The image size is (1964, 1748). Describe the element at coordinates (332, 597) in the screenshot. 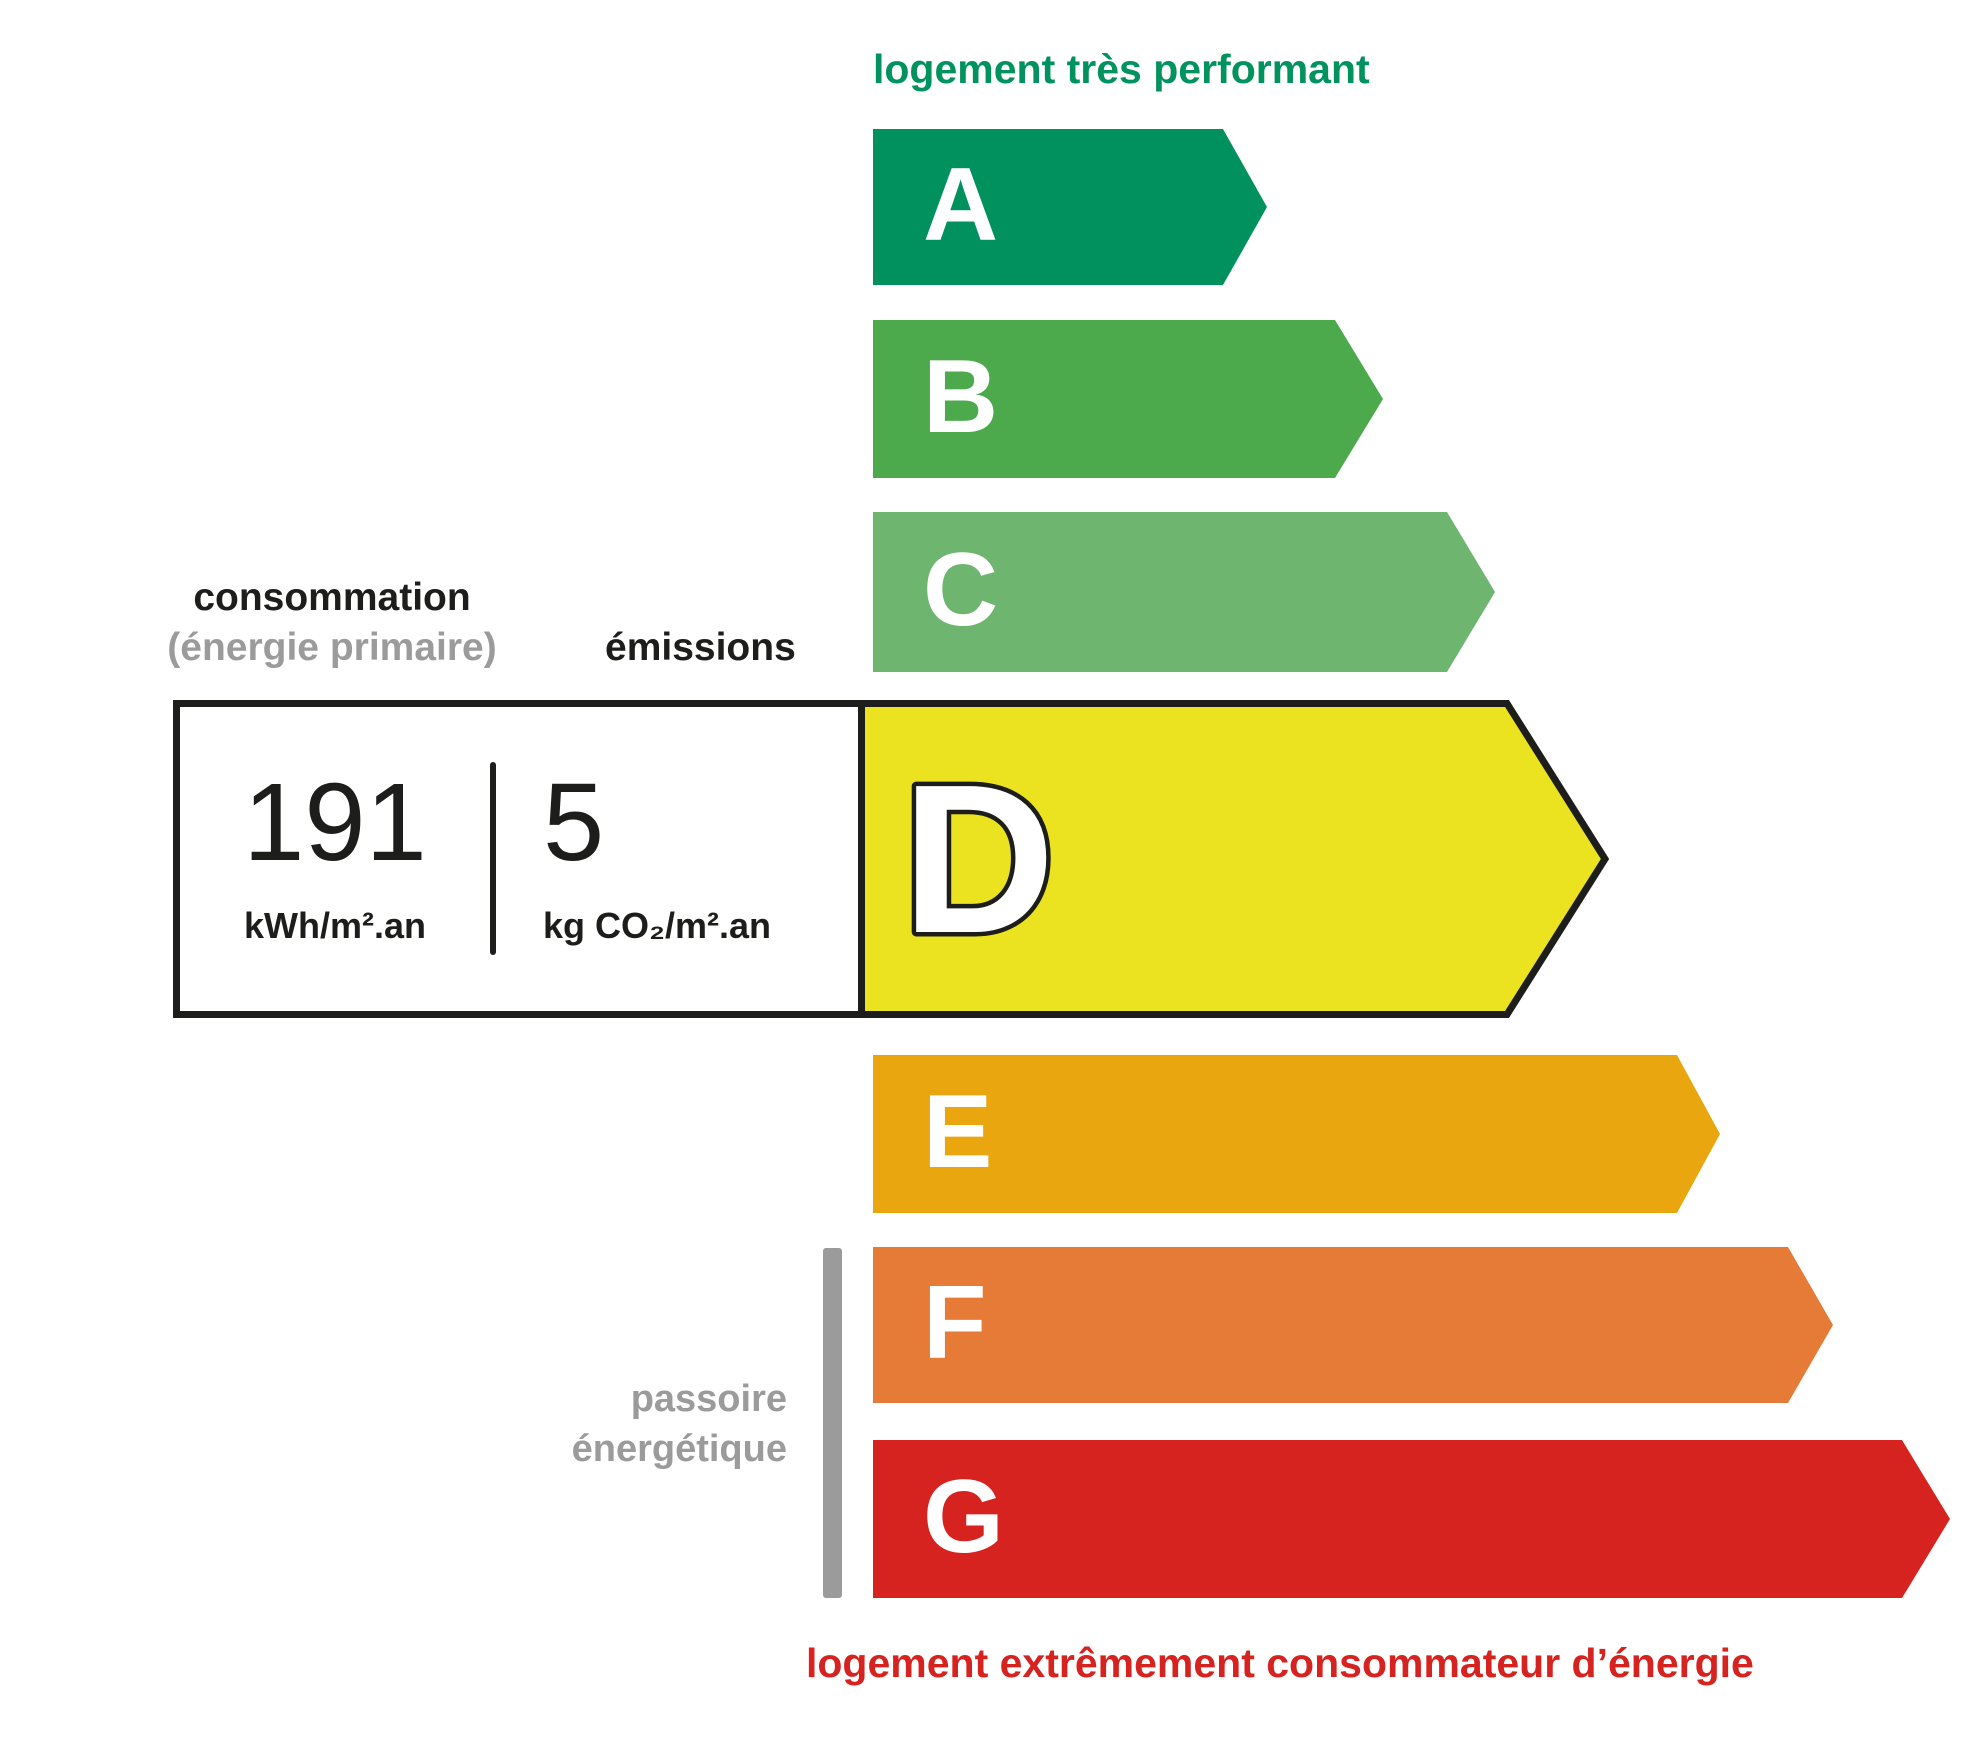

I see `consumption-header: consommation` at that location.